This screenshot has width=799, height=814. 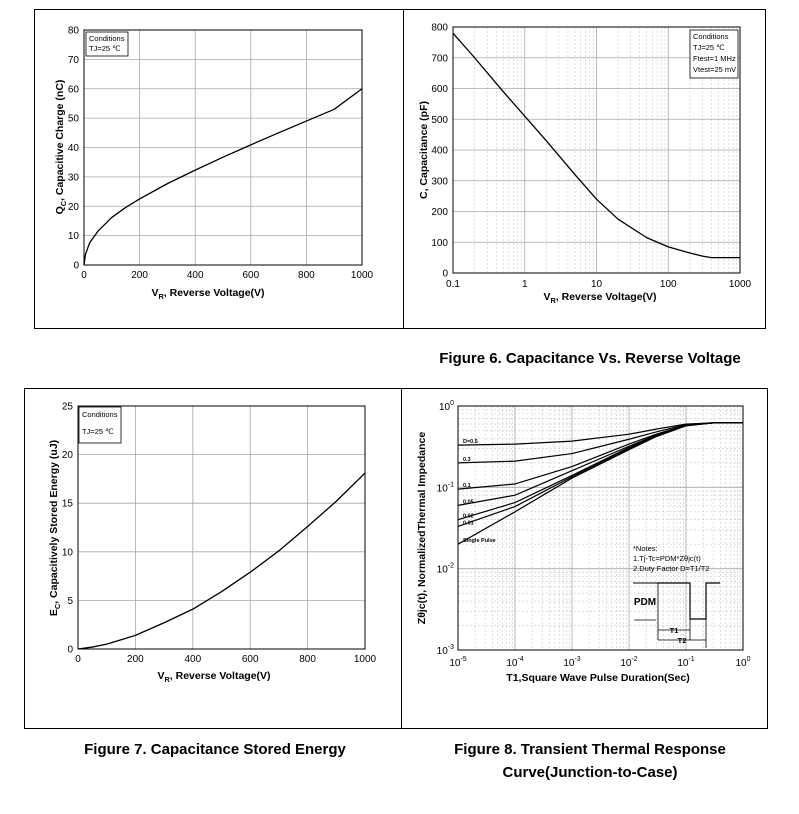 What do you see at coordinates (457, 662) in the screenshot?
I see `x-tick-label: 10⁻⁵` at bounding box center [457, 662].